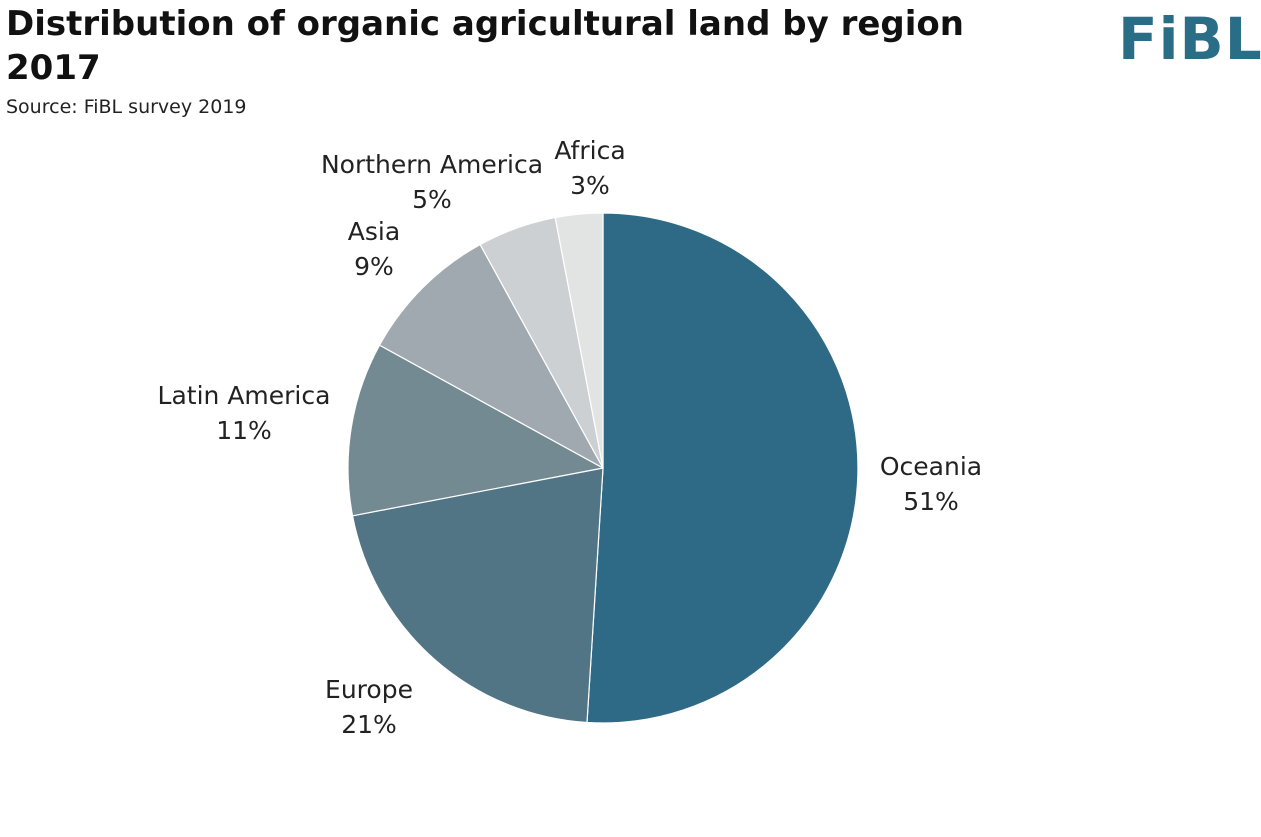  I want to click on slice-value-oceania: 51%, so click(931, 501).